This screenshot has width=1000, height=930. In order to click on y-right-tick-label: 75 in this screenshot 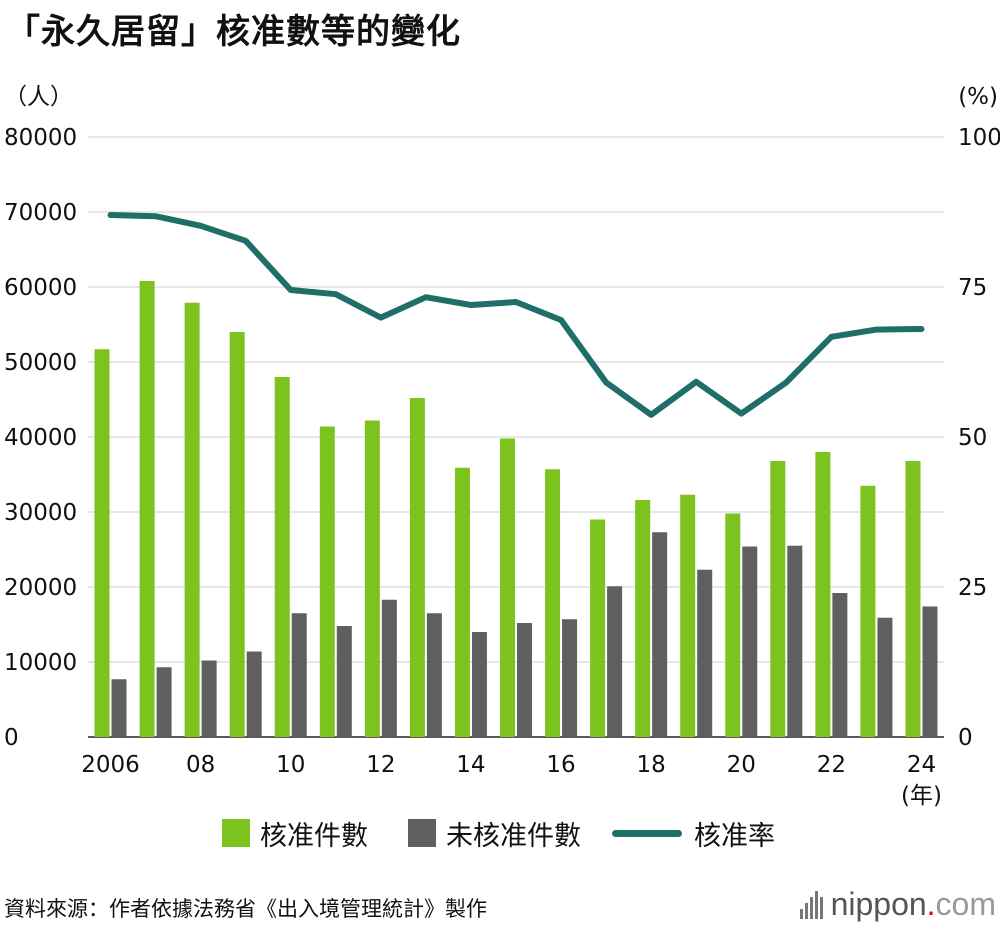, I will do `click(972, 288)`.